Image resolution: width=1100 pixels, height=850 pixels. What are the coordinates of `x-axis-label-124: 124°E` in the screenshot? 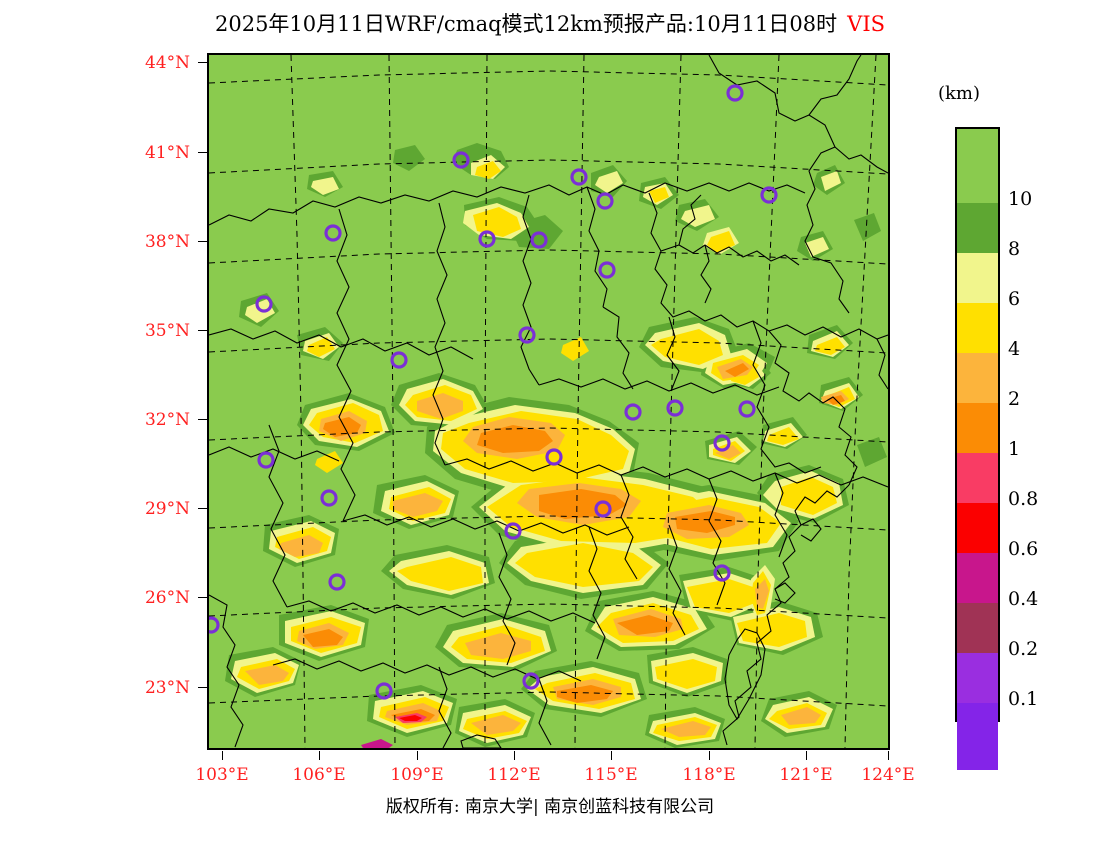 It's located at (888, 775).